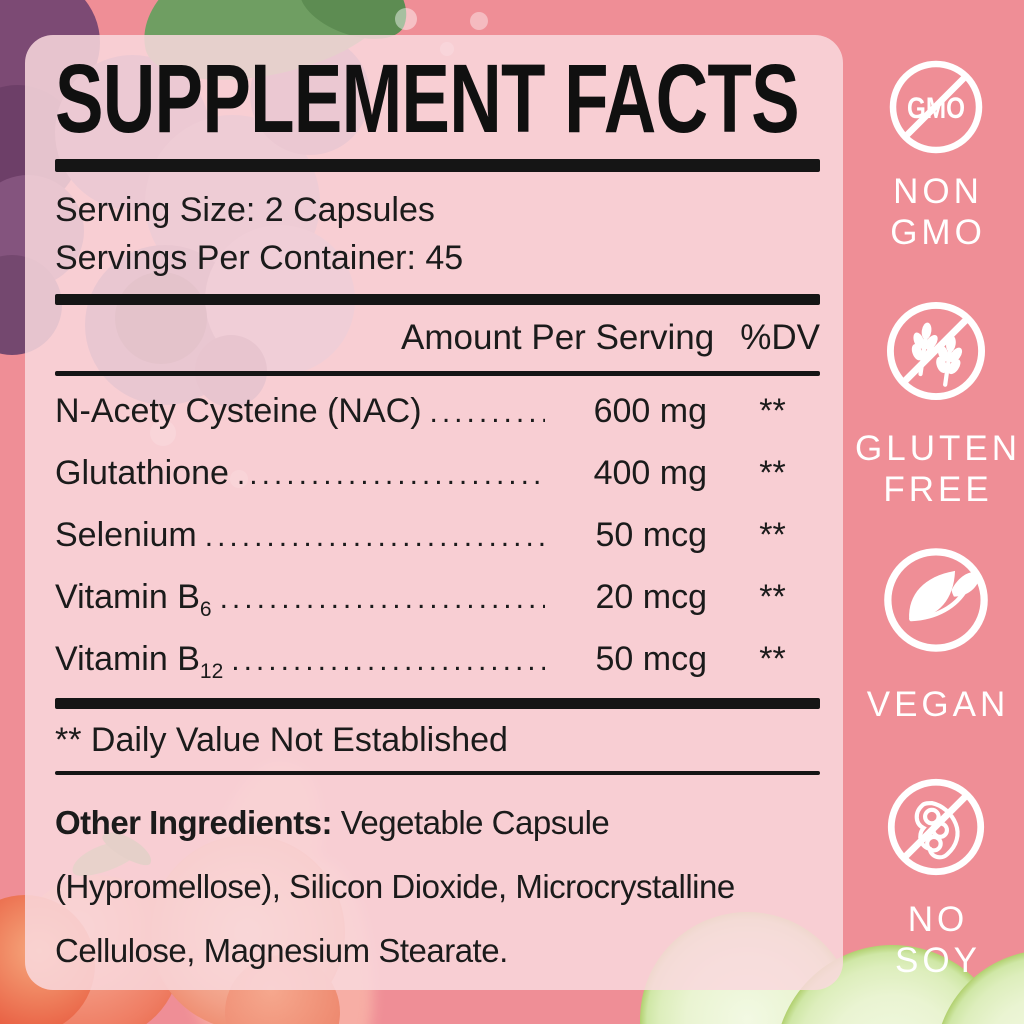  What do you see at coordinates (938, 212) in the screenshot?
I see `badge-label: NON GMO` at bounding box center [938, 212].